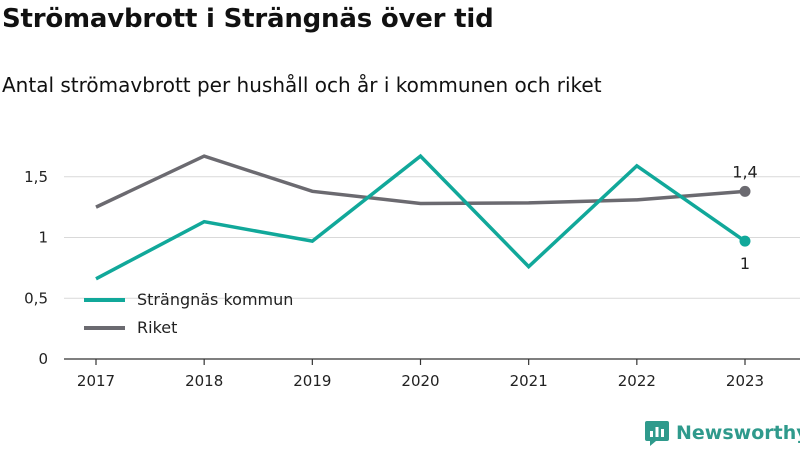  What do you see at coordinates (657, 433) in the screenshot?
I see `newsworthy-logo-icon` at bounding box center [657, 433].